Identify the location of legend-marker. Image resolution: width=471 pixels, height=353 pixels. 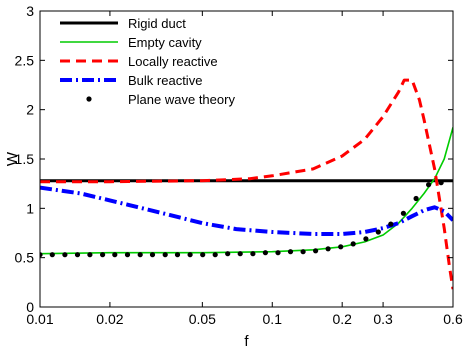
(89, 99).